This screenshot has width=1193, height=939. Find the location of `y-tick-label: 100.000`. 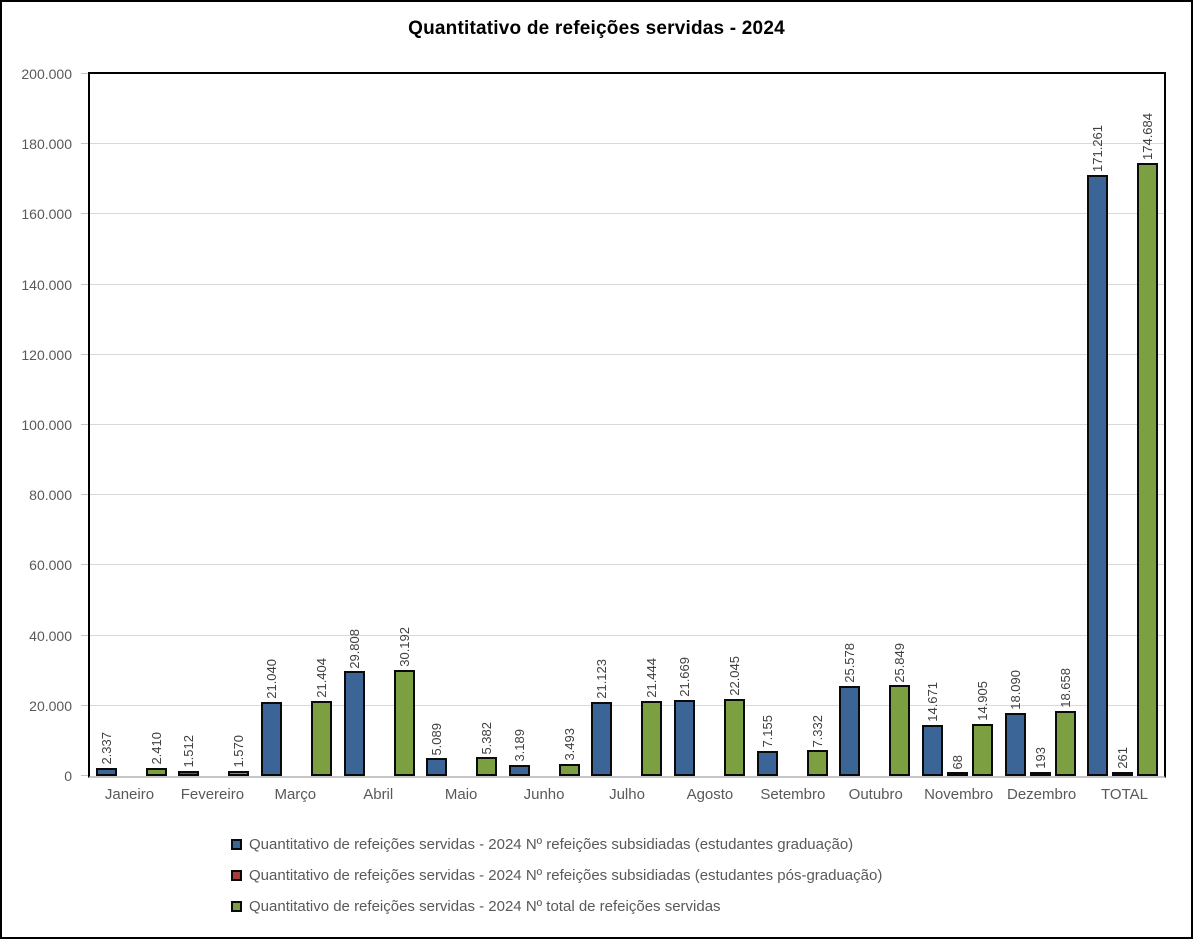

y-tick-label: 100.000 is located at coordinates (46, 425).